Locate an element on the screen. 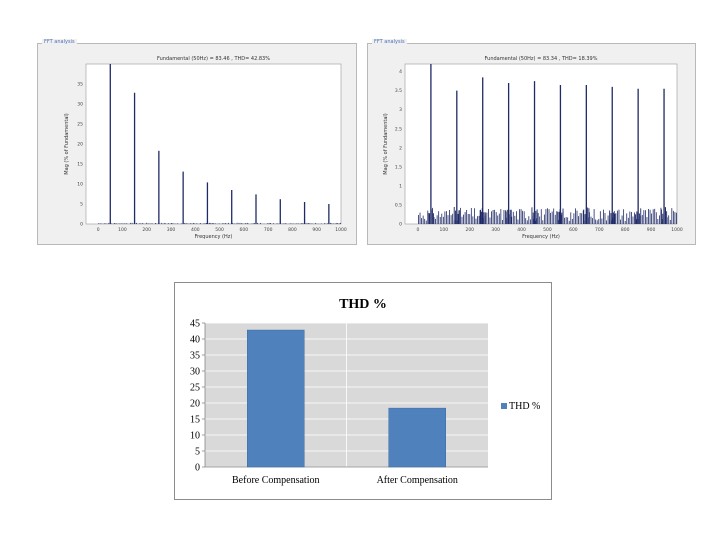 This screenshot has height=540, width=720. legend-label: THD % is located at coordinates (524, 406).